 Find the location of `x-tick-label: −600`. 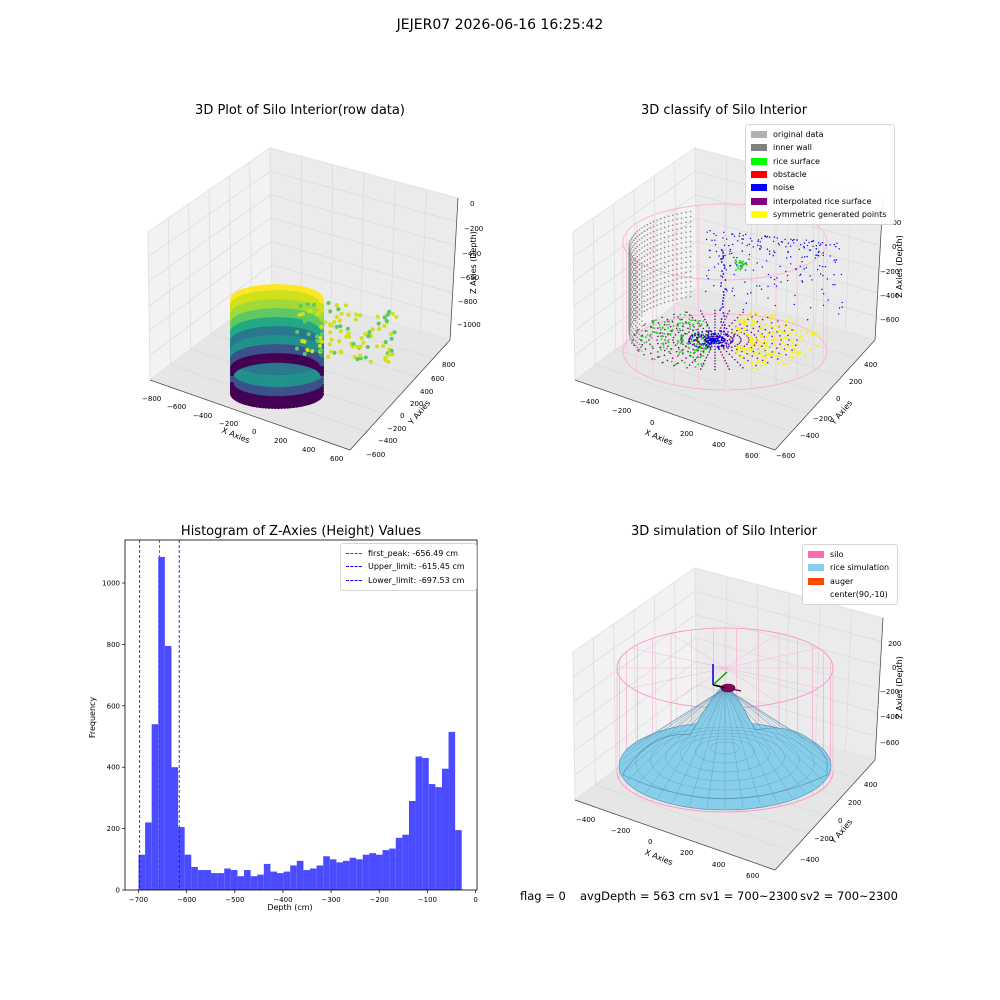

x-tick-label: −600 is located at coordinates (177, 407).